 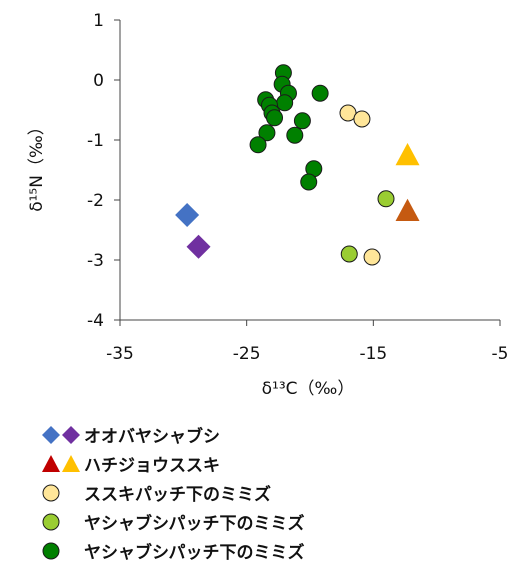 I want to click on y-tick-label: -3, so click(x=95, y=261).